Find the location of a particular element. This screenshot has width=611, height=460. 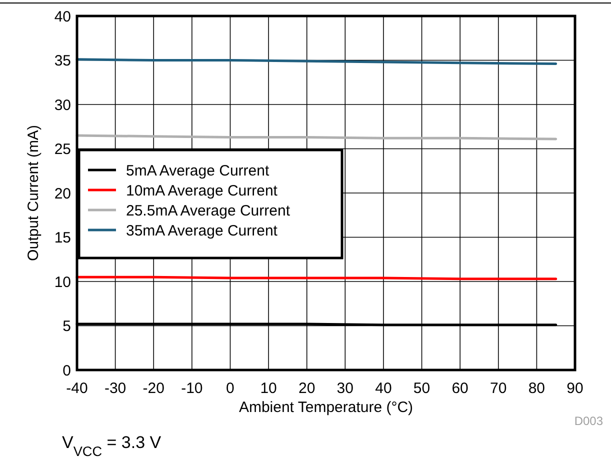

legend-label: 10mA Average Current is located at coordinates (202, 191).